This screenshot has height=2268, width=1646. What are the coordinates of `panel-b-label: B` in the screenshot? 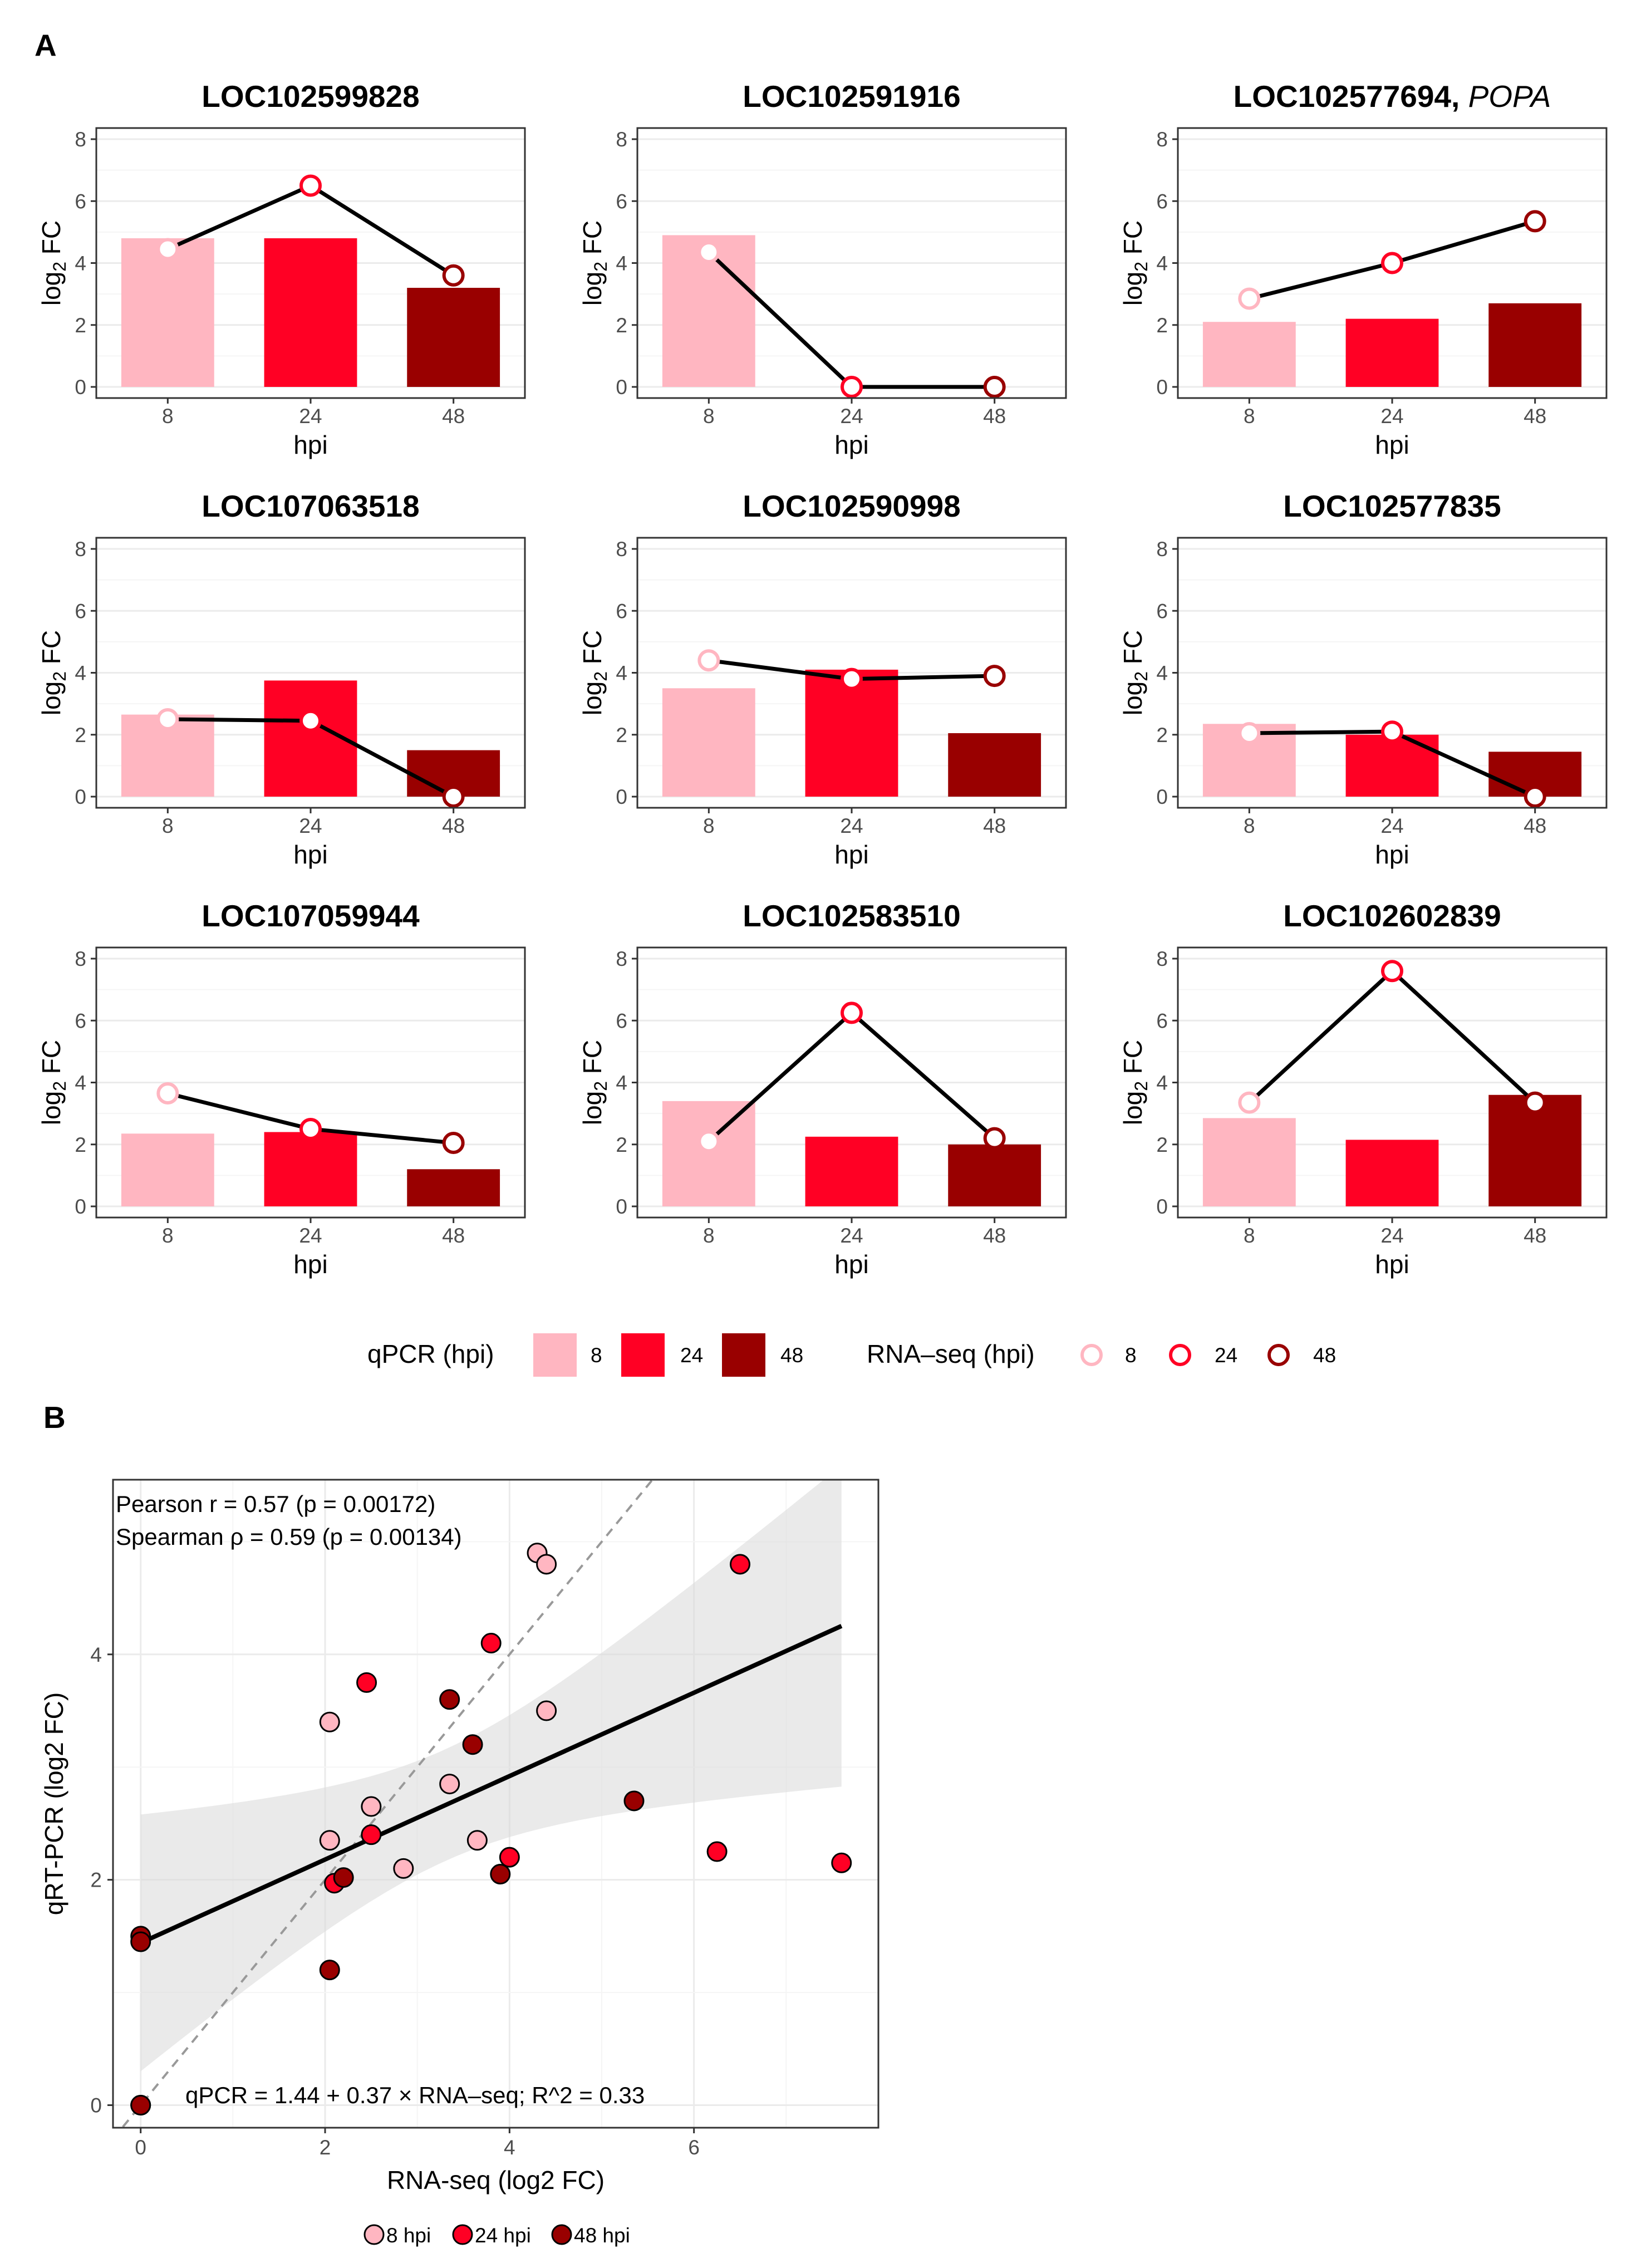 It's located at (54, 1417).